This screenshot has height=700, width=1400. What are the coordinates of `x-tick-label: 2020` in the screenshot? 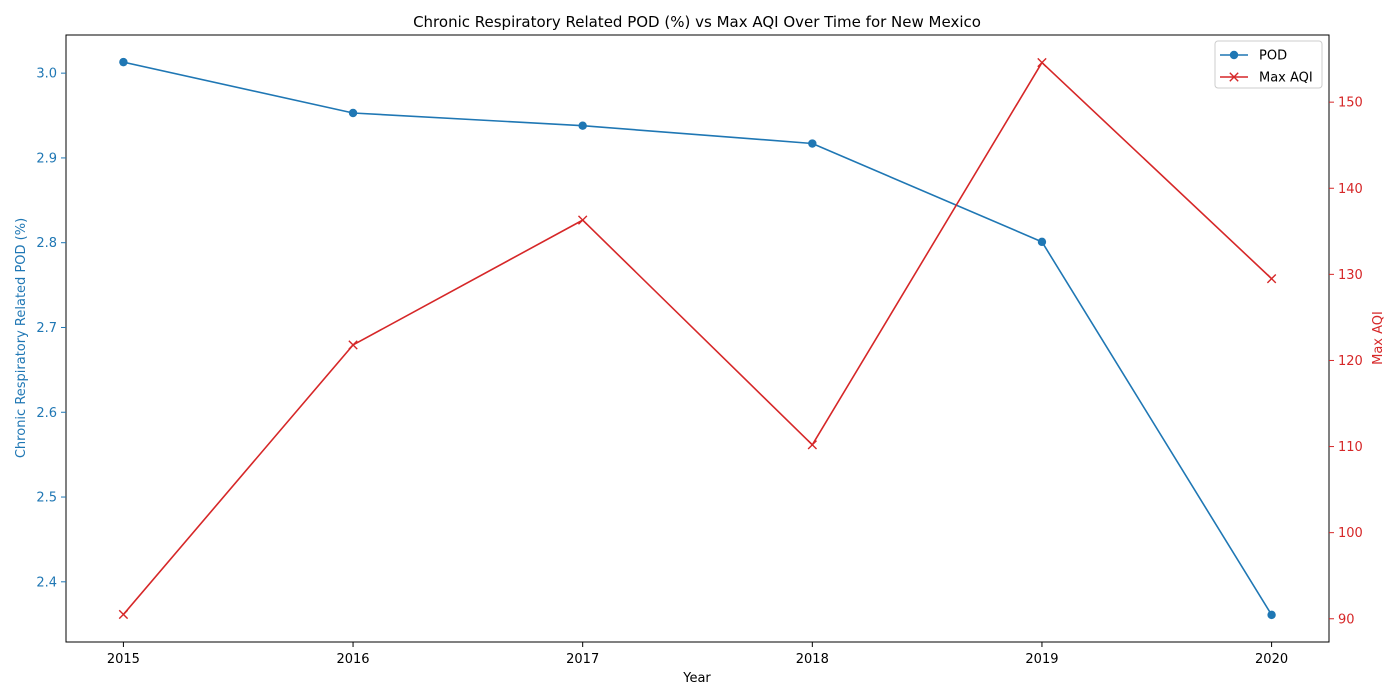 It's located at (1271, 659).